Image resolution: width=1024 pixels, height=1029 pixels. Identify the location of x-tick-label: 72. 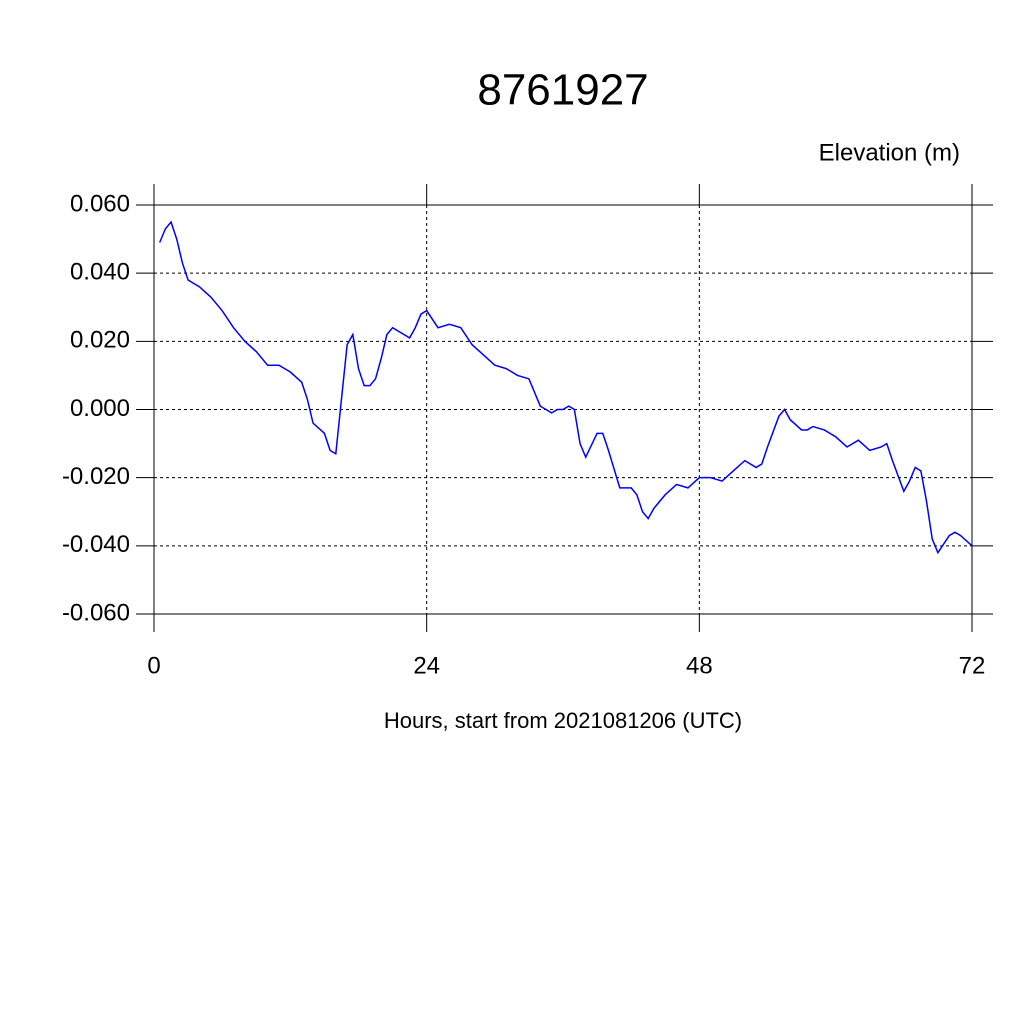
(972, 665).